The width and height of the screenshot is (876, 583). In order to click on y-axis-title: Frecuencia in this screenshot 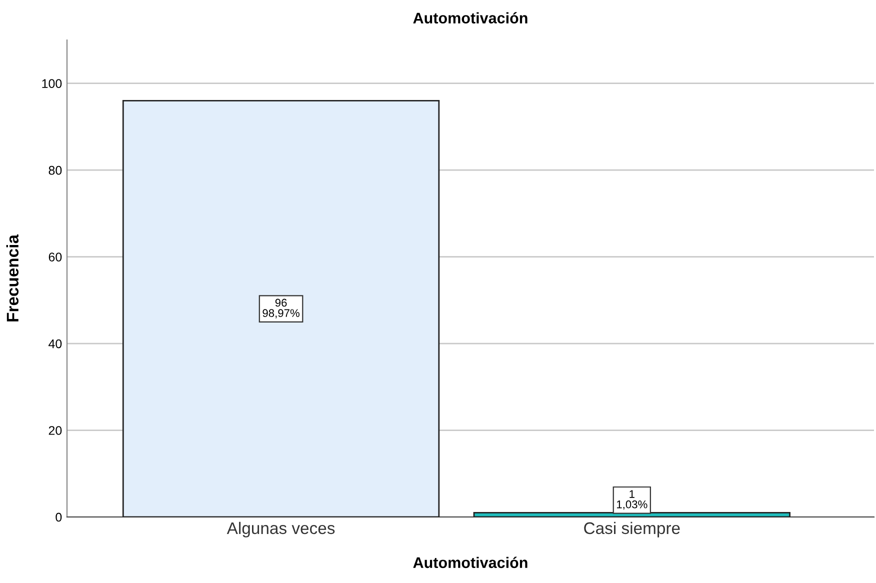, I will do `click(12, 278)`.